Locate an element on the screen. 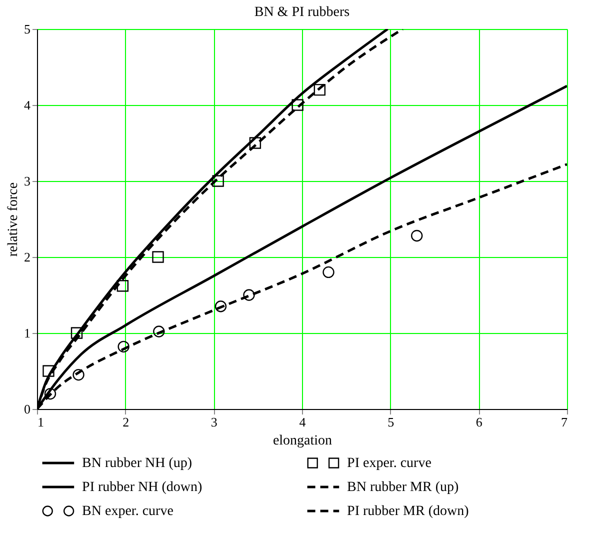 This screenshot has height=539, width=614. y-tick-label: 3 is located at coordinates (27, 181).